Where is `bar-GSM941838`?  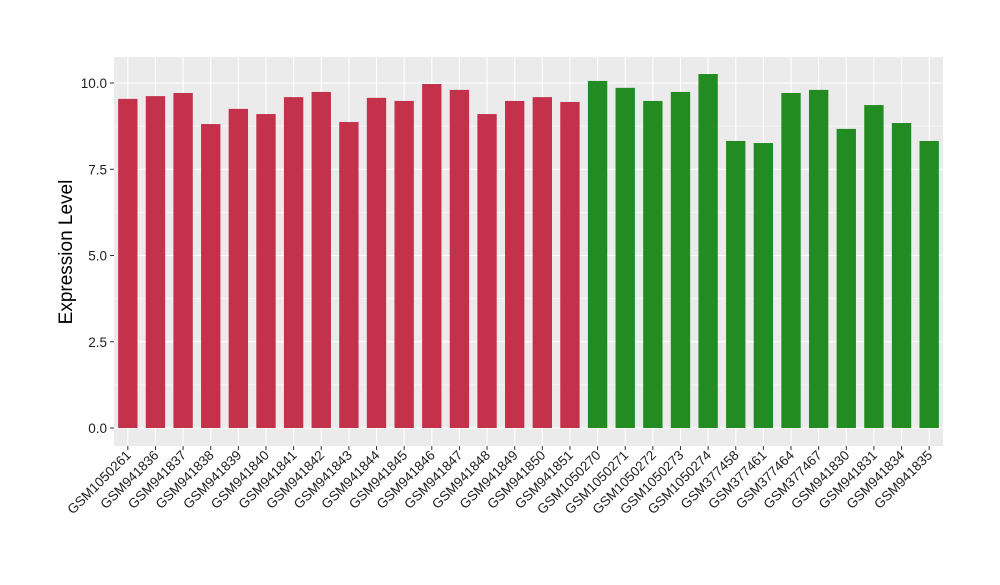 bar-GSM941838 is located at coordinates (211, 276).